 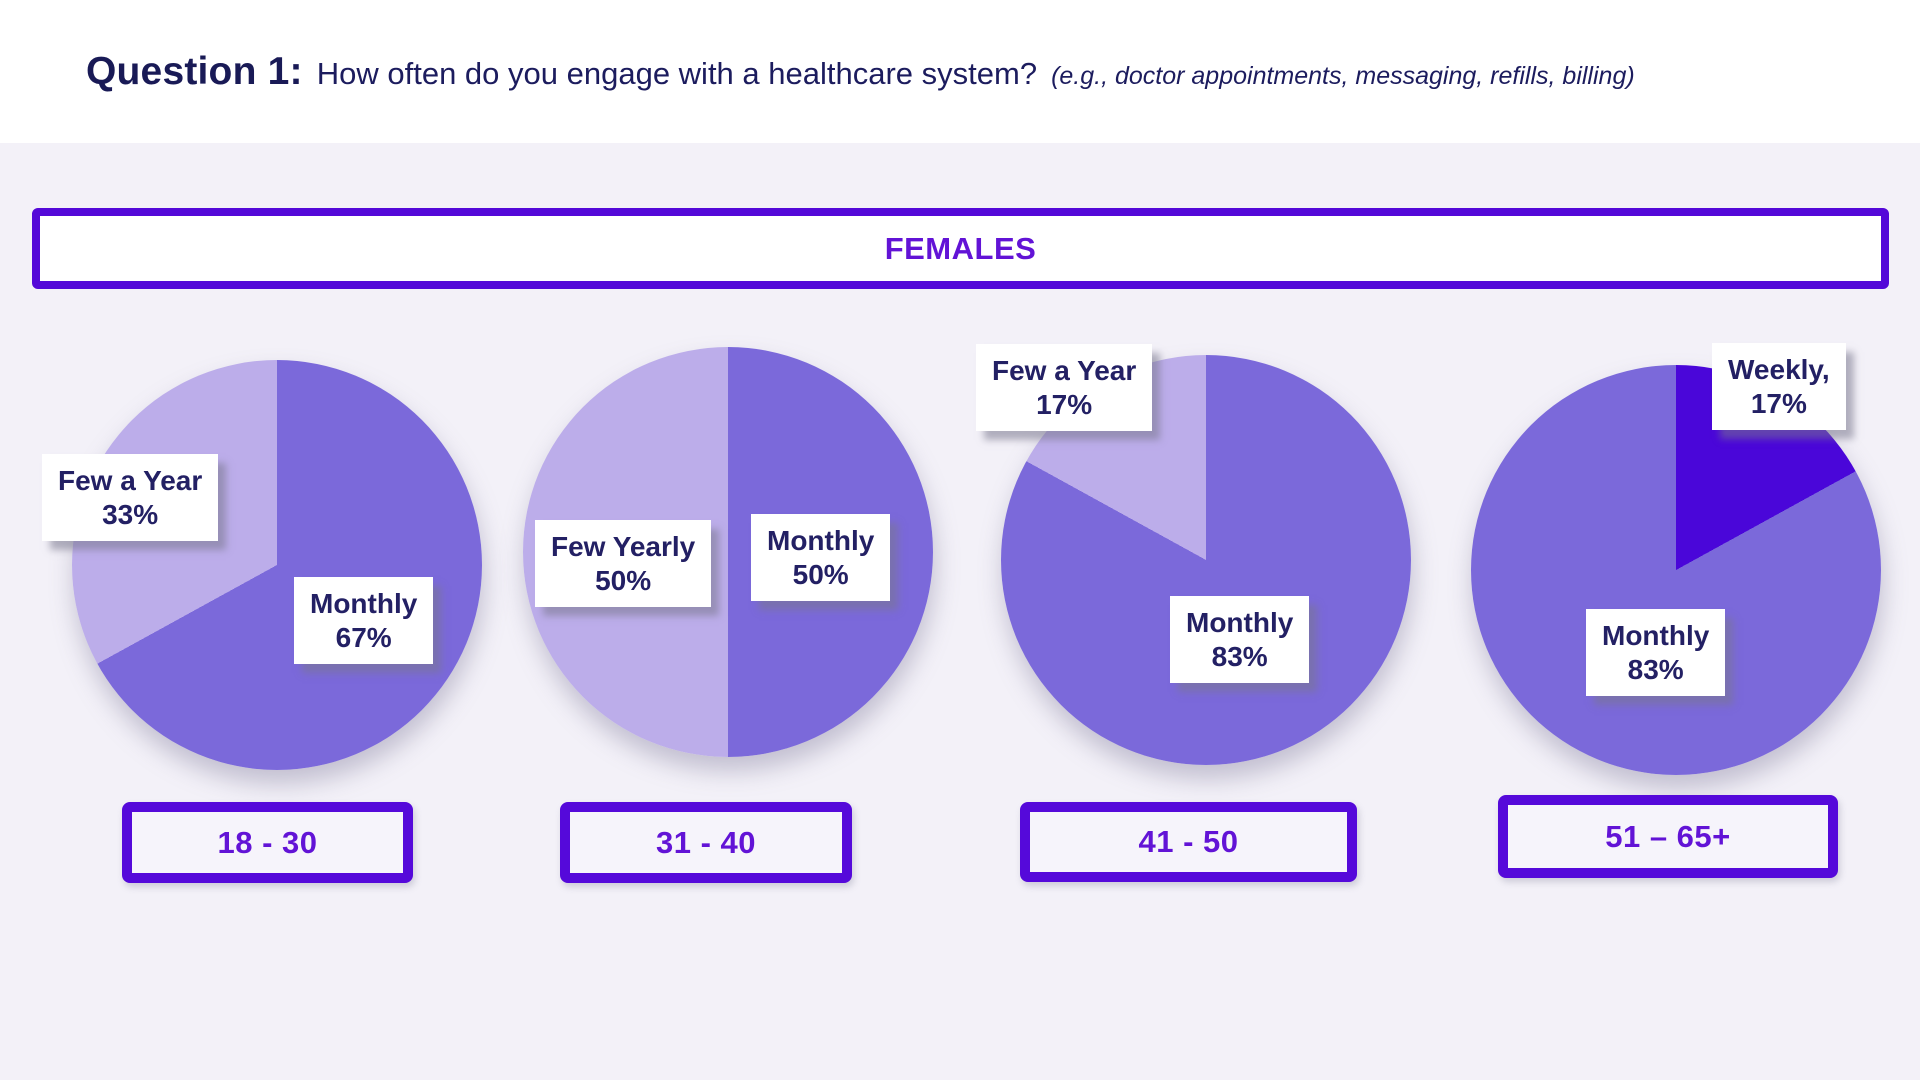 I want to click on callout-31-40-monthly: Monthly 50%, so click(x=821, y=558).